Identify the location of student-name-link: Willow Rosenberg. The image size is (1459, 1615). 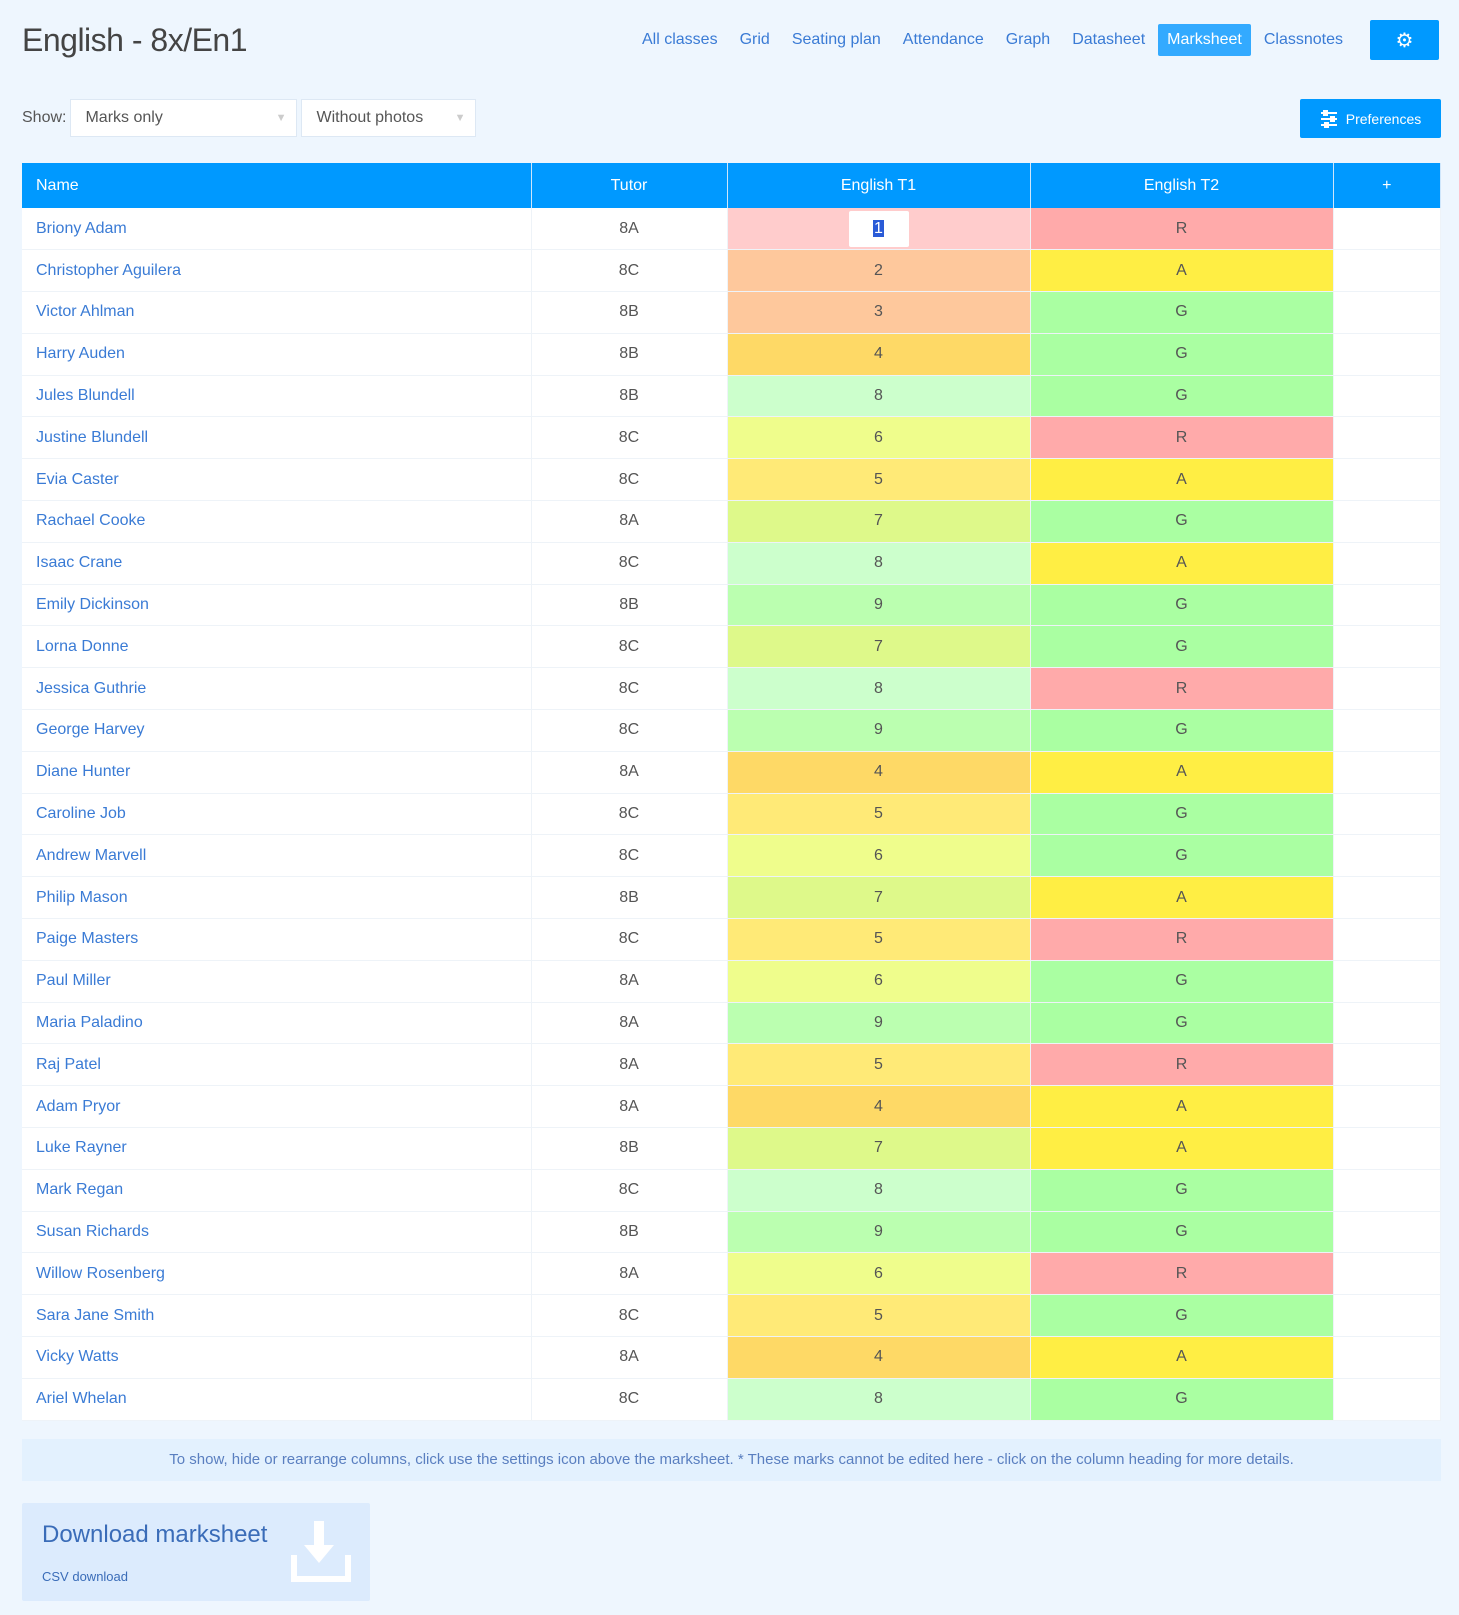
(277, 1274).